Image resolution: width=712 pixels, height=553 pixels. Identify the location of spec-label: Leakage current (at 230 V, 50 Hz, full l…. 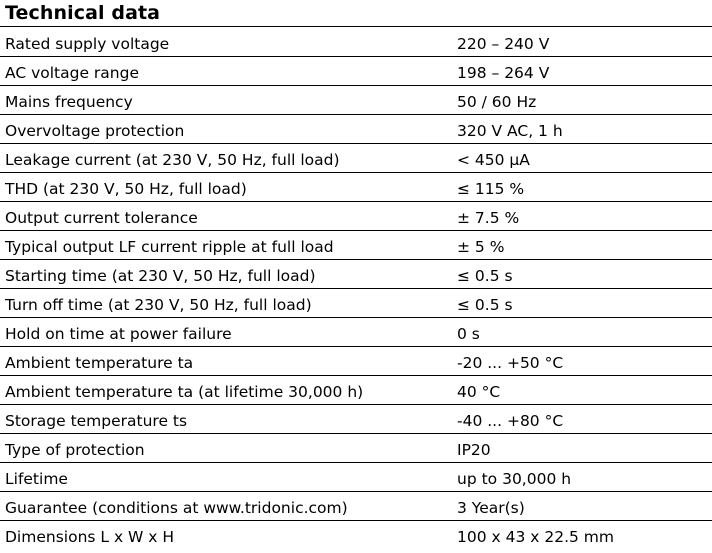
(172, 160).